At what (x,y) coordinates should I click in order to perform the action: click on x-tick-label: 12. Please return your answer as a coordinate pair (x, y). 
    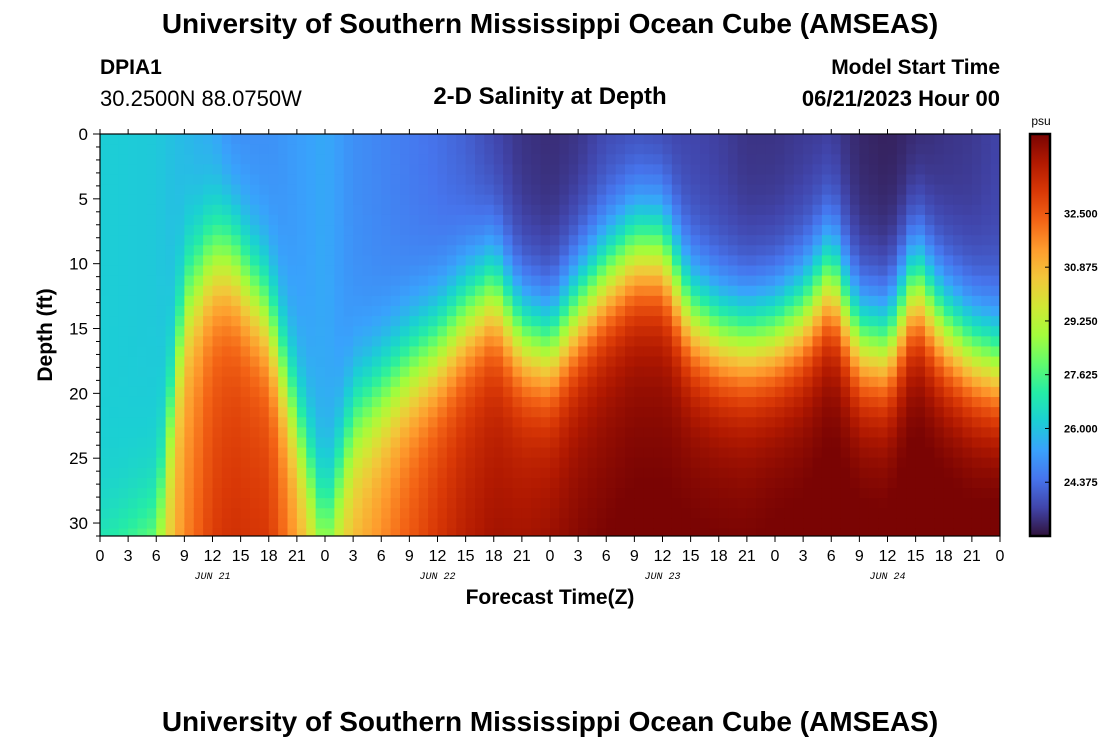
    Looking at the image, I should click on (213, 556).